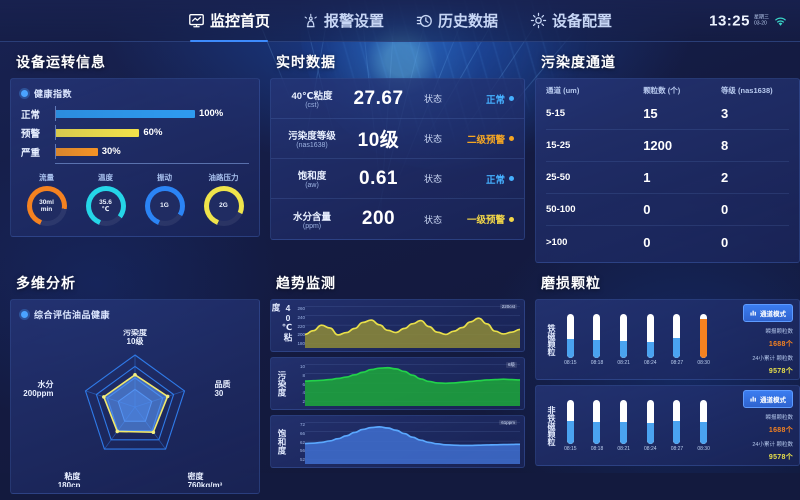 The width and height of the screenshot is (800, 500). What do you see at coordinates (343, 21) in the screenshot?
I see `nav-tab-1: 报警设置` at bounding box center [343, 21].